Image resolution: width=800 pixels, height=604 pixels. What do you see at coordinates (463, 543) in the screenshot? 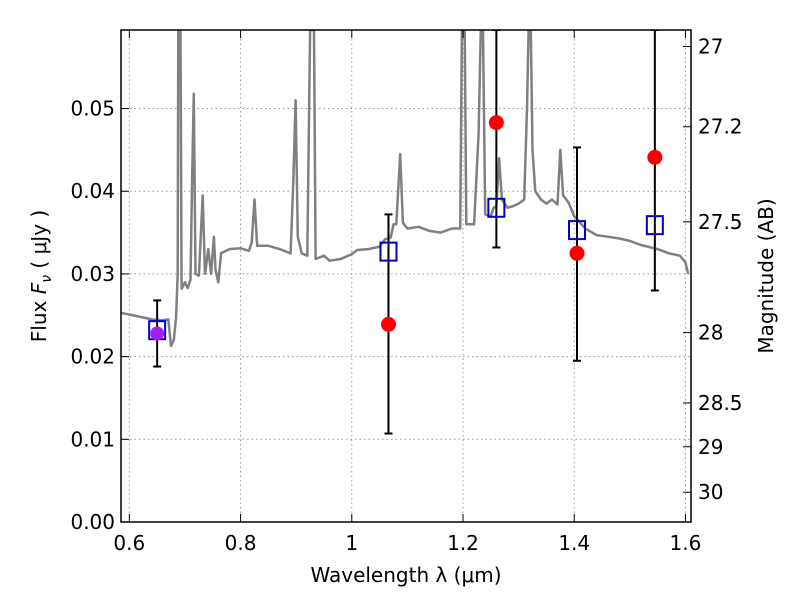
I see `x-tick-label: 1.2` at bounding box center [463, 543].